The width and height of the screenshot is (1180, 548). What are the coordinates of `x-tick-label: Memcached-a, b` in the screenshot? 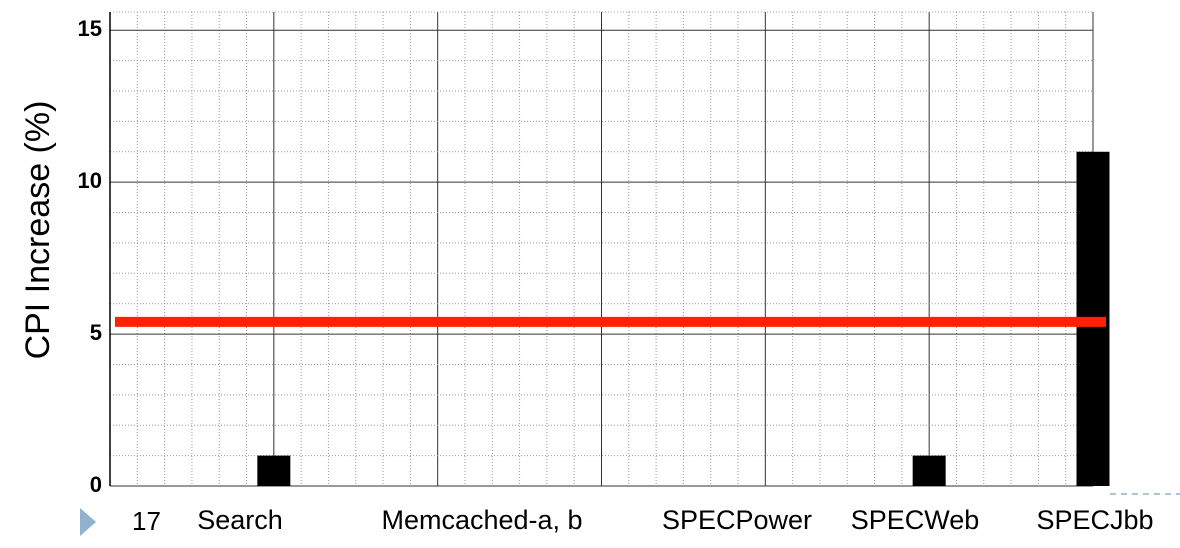 It's located at (481, 520).